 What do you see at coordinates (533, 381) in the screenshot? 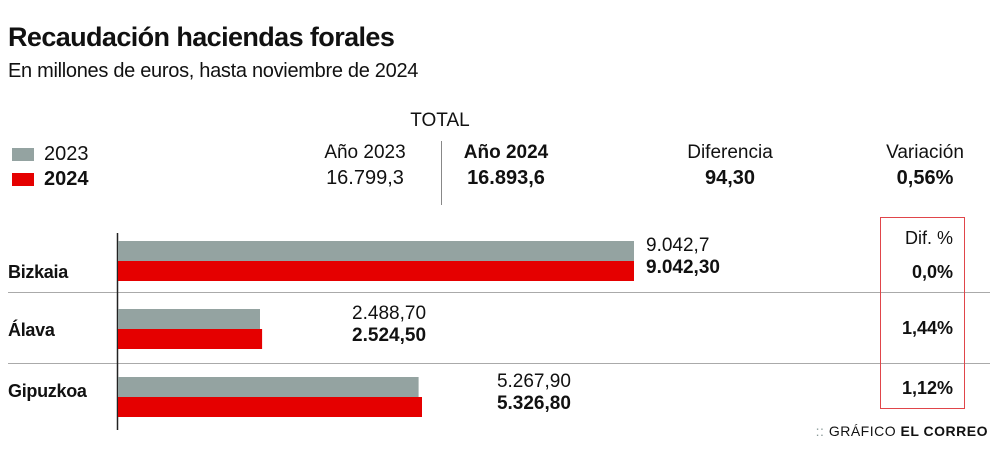
I see `bar-label-gipuzkoa-2023: 5.267,90` at bounding box center [533, 381].